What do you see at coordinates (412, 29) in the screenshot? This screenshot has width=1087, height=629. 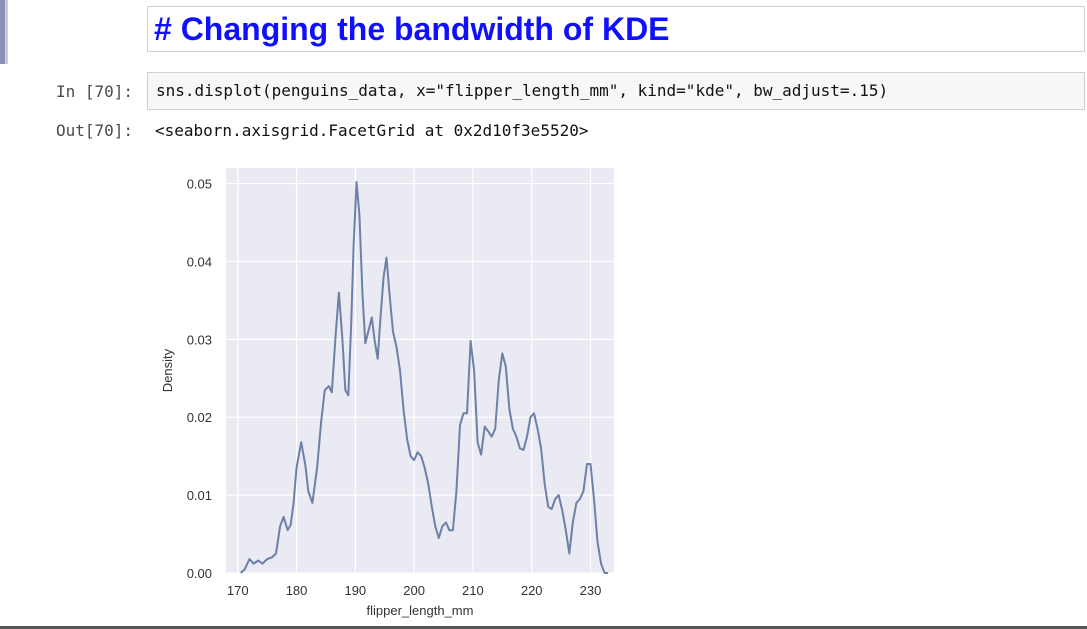 I see `markdown-heading: # Changing the bandwidth of KDE` at bounding box center [412, 29].